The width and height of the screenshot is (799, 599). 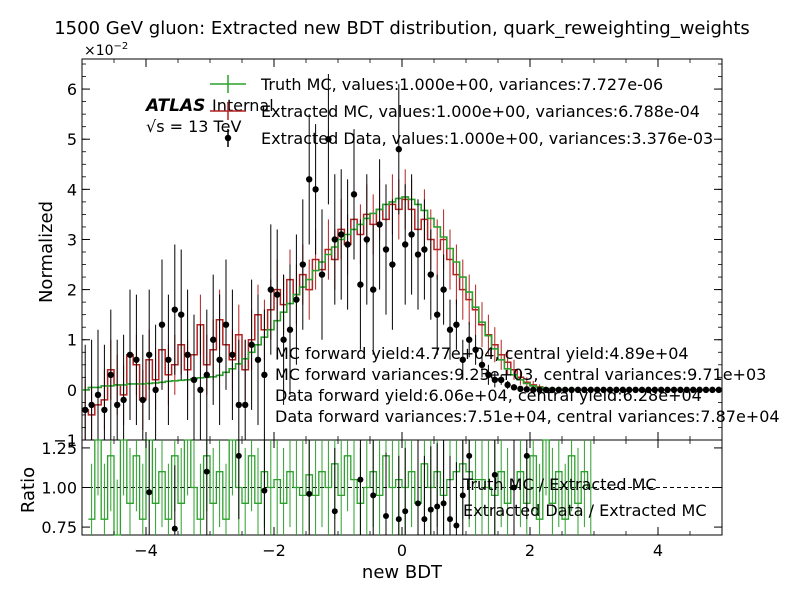 What do you see at coordinates (72, 239) in the screenshot?
I see `main-y-tick-label: 3` at bounding box center [72, 239].